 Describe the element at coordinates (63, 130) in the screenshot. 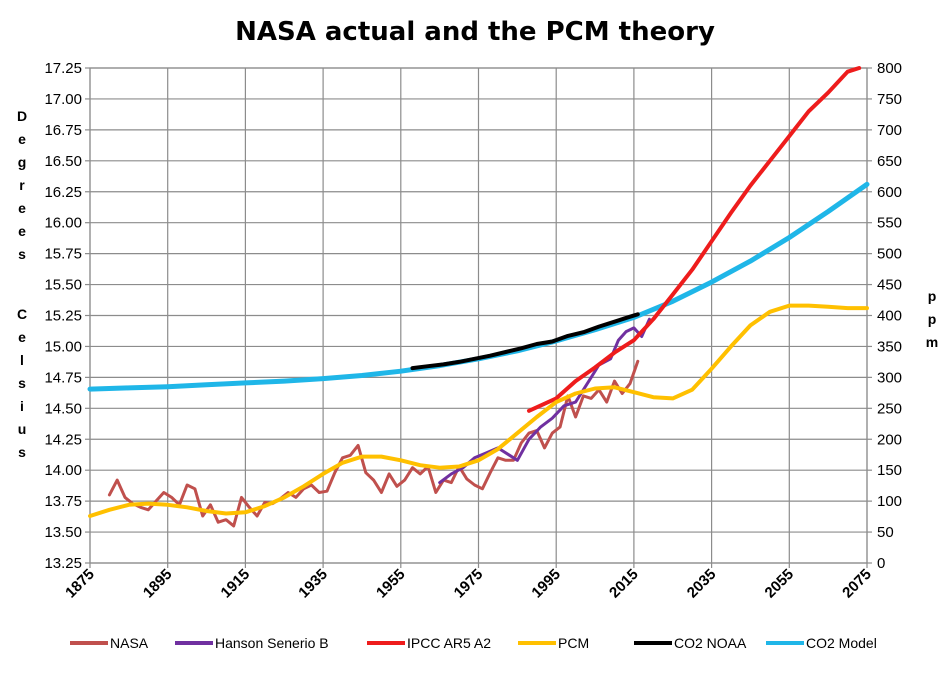

I see `y-left-tick-label: 16.75` at that location.